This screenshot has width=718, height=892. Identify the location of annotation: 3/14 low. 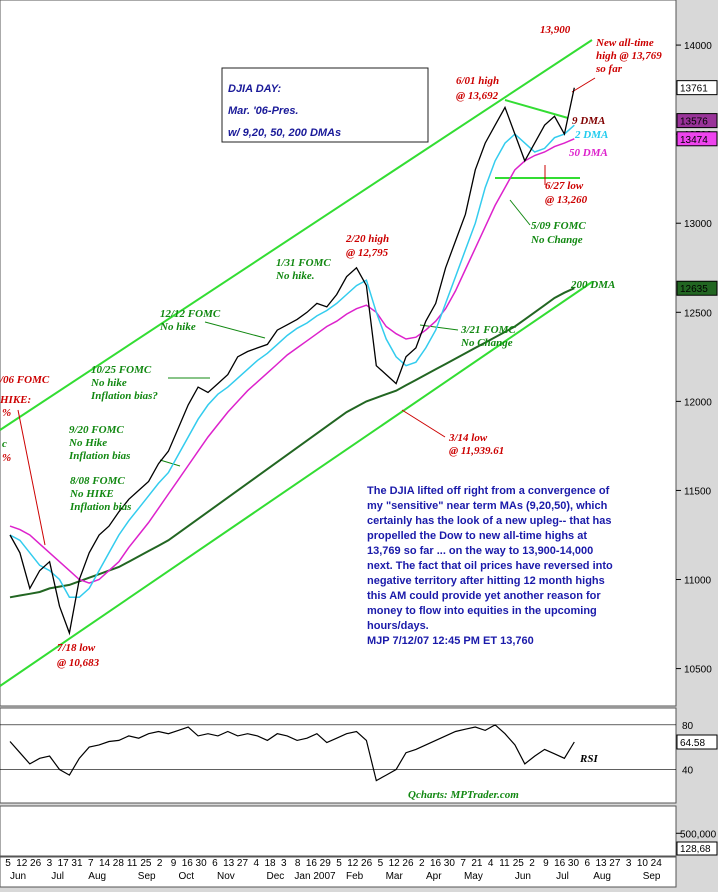
(468, 438).